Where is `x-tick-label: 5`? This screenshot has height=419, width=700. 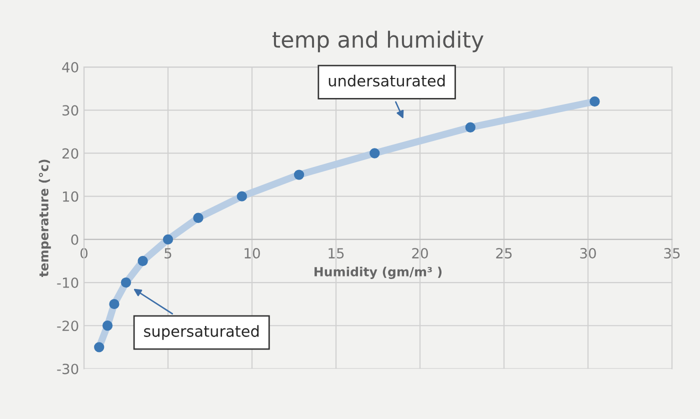 x-tick-label: 5 is located at coordinates (168, 253).